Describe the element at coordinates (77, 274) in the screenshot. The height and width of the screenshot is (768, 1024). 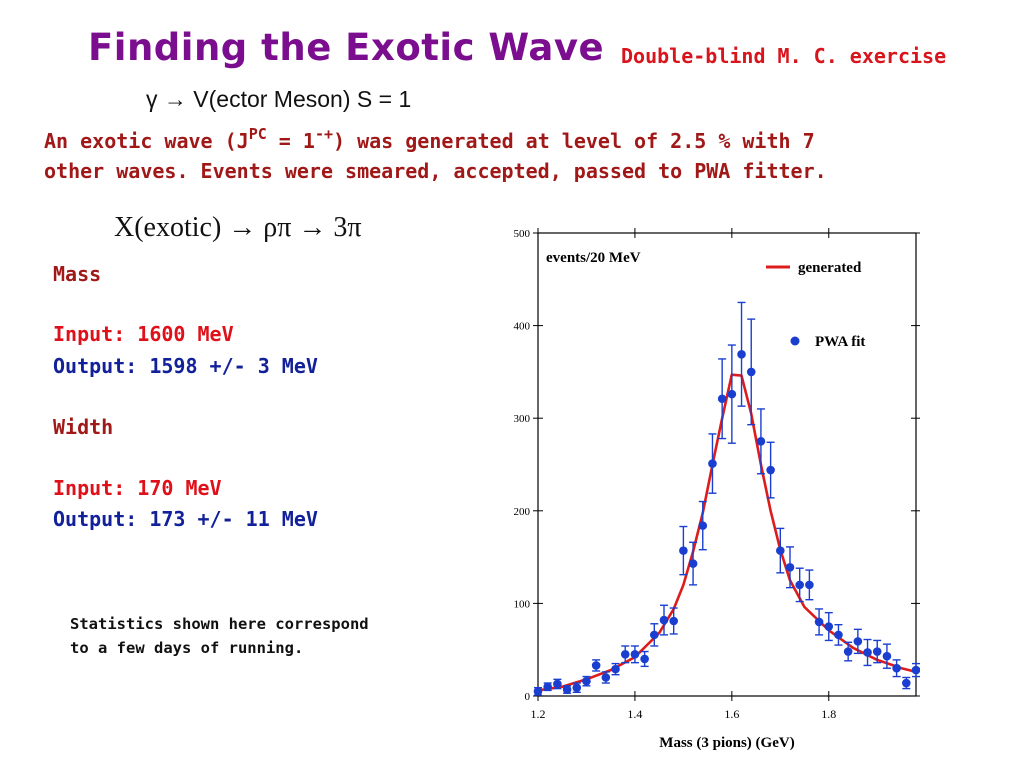
I see `mass-heading: Mass` at that location.